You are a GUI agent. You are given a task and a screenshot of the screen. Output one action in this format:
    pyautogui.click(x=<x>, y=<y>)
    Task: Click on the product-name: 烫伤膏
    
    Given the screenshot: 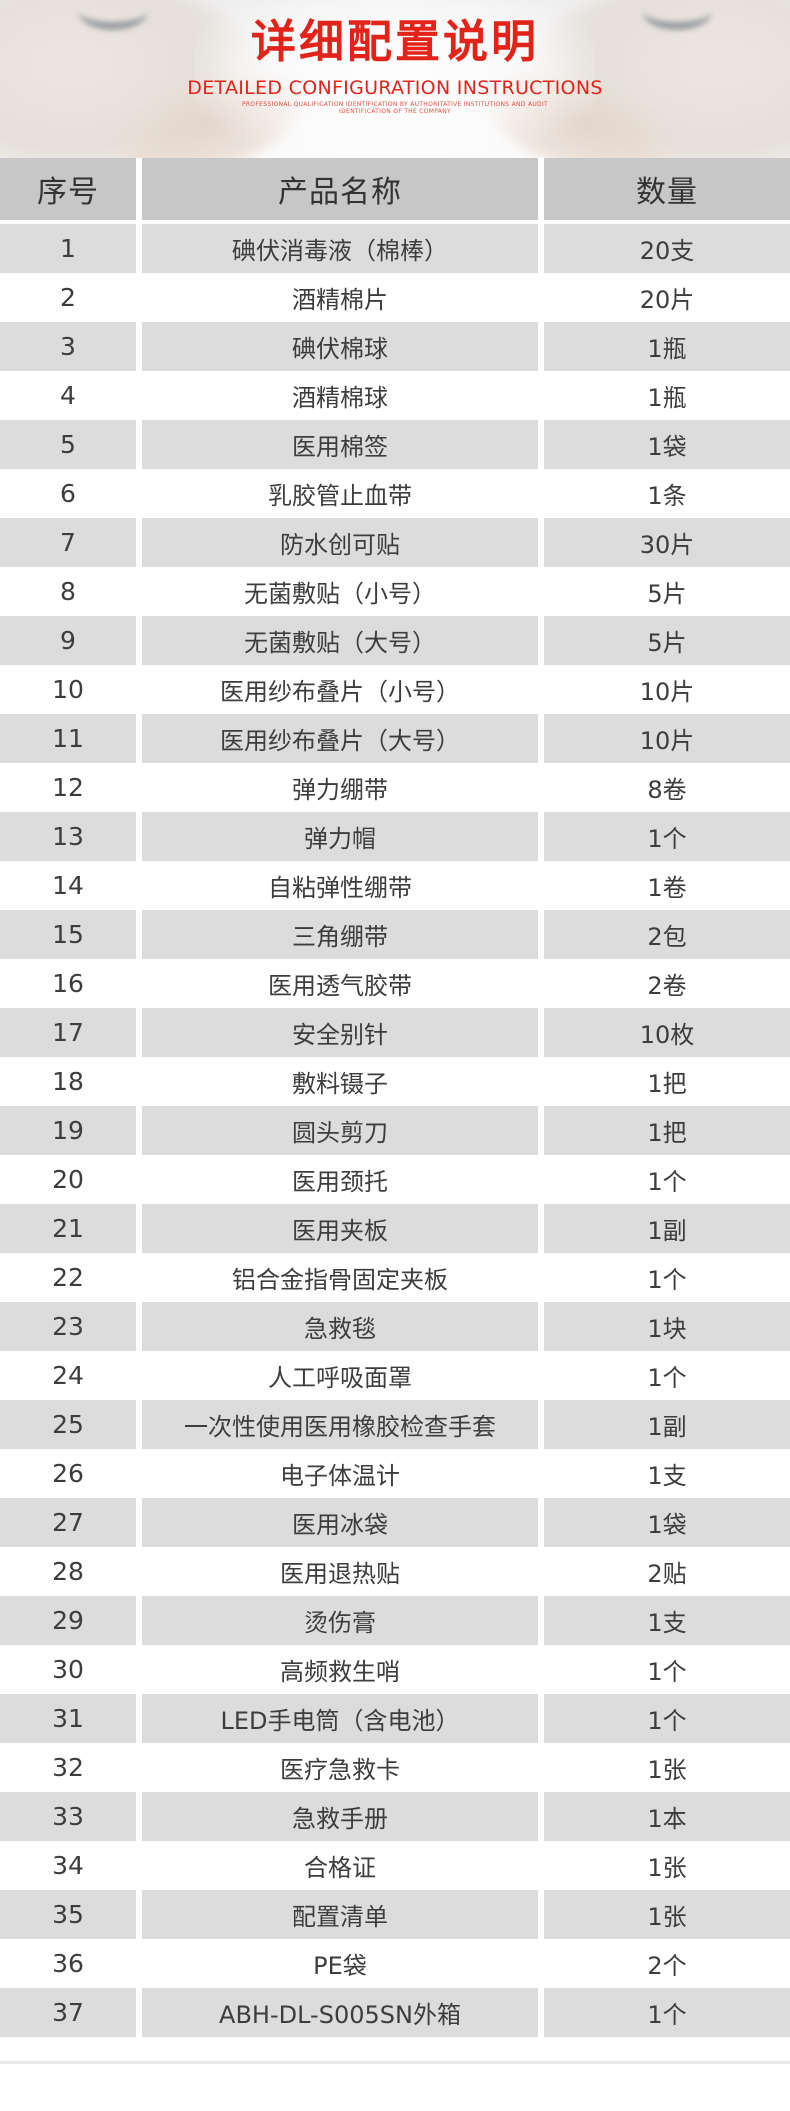 What is the action you would take?
    pyautogui.click(x=340, y=1620)
    